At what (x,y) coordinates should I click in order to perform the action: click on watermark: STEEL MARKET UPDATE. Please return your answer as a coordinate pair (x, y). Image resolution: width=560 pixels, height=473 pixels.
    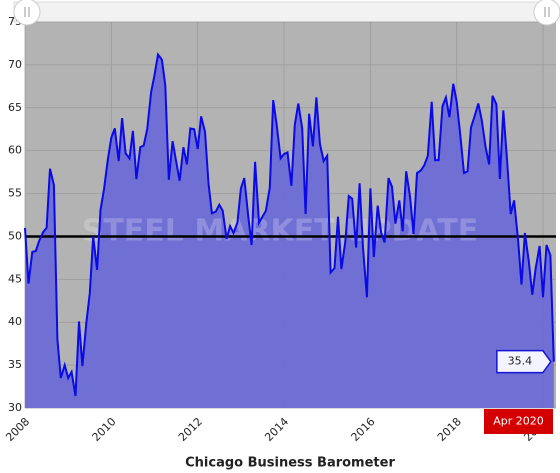
    Looking at the image, I should click on (280, 231).